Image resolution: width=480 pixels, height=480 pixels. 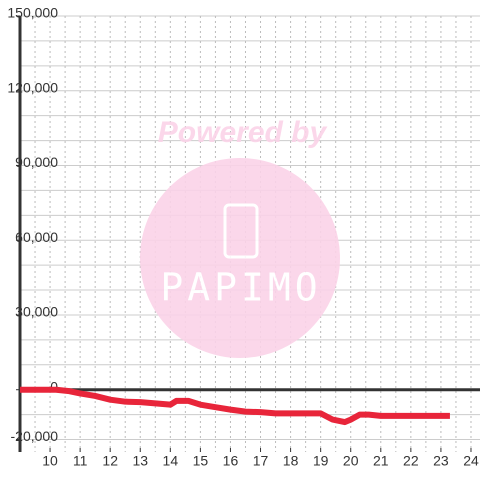 What do you see at coordinates (36, 162) in the screenshot?
I see `y-tick-label: 90,000` at bounding box center [36, 162].